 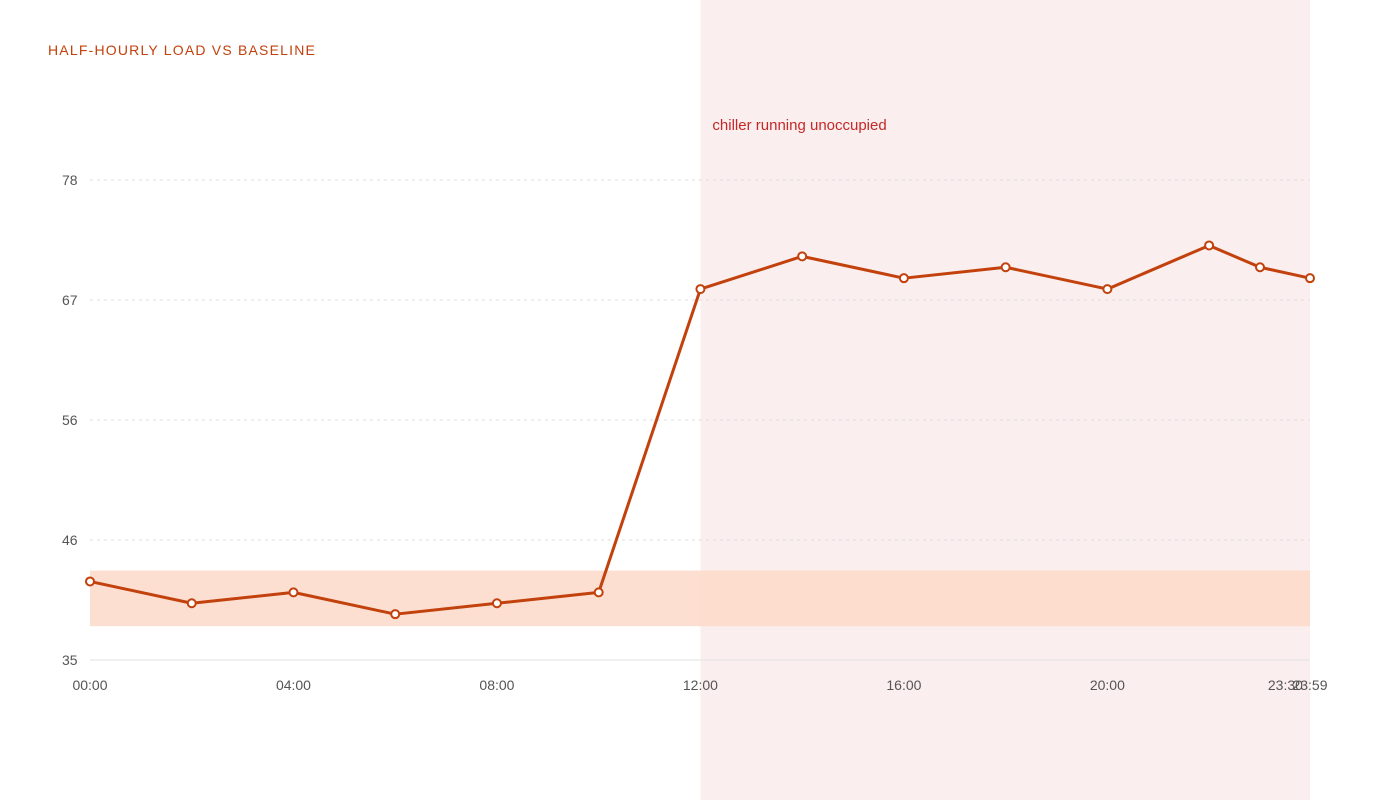 What do you see at coordinates (70, 540) in the screenshot?
I see `y-tick-label: 46` at bounding box center [70, 540].